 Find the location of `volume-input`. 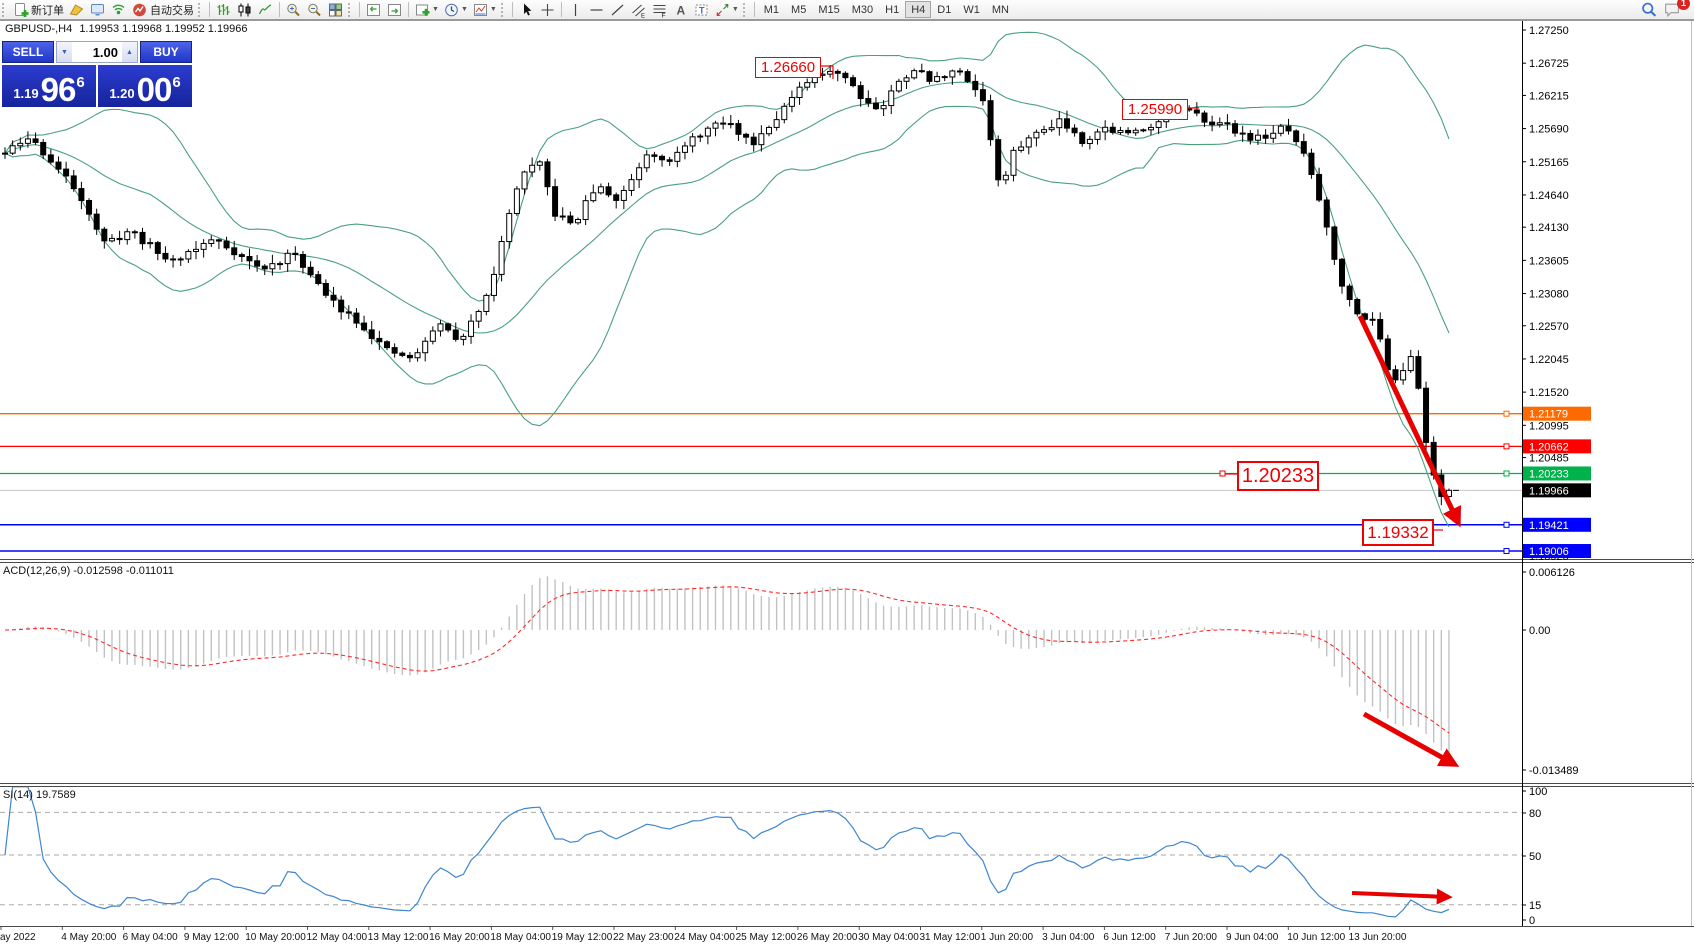

volume-input is located at coordinates (97, 52).